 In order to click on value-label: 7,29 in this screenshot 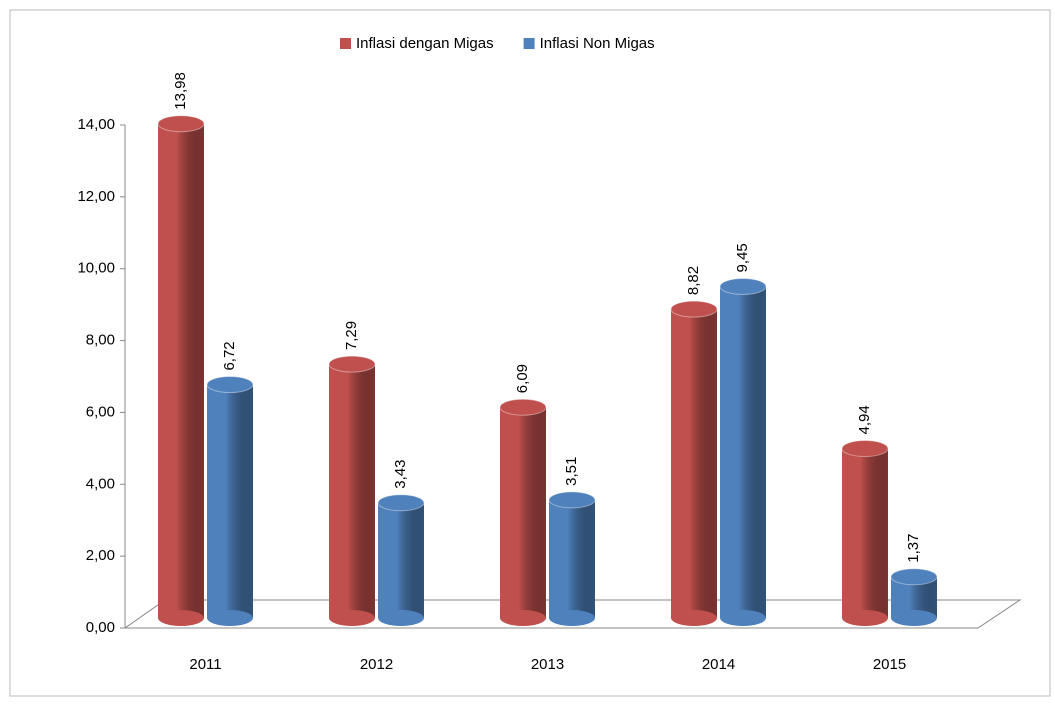, I will do `click(351, 335)`.